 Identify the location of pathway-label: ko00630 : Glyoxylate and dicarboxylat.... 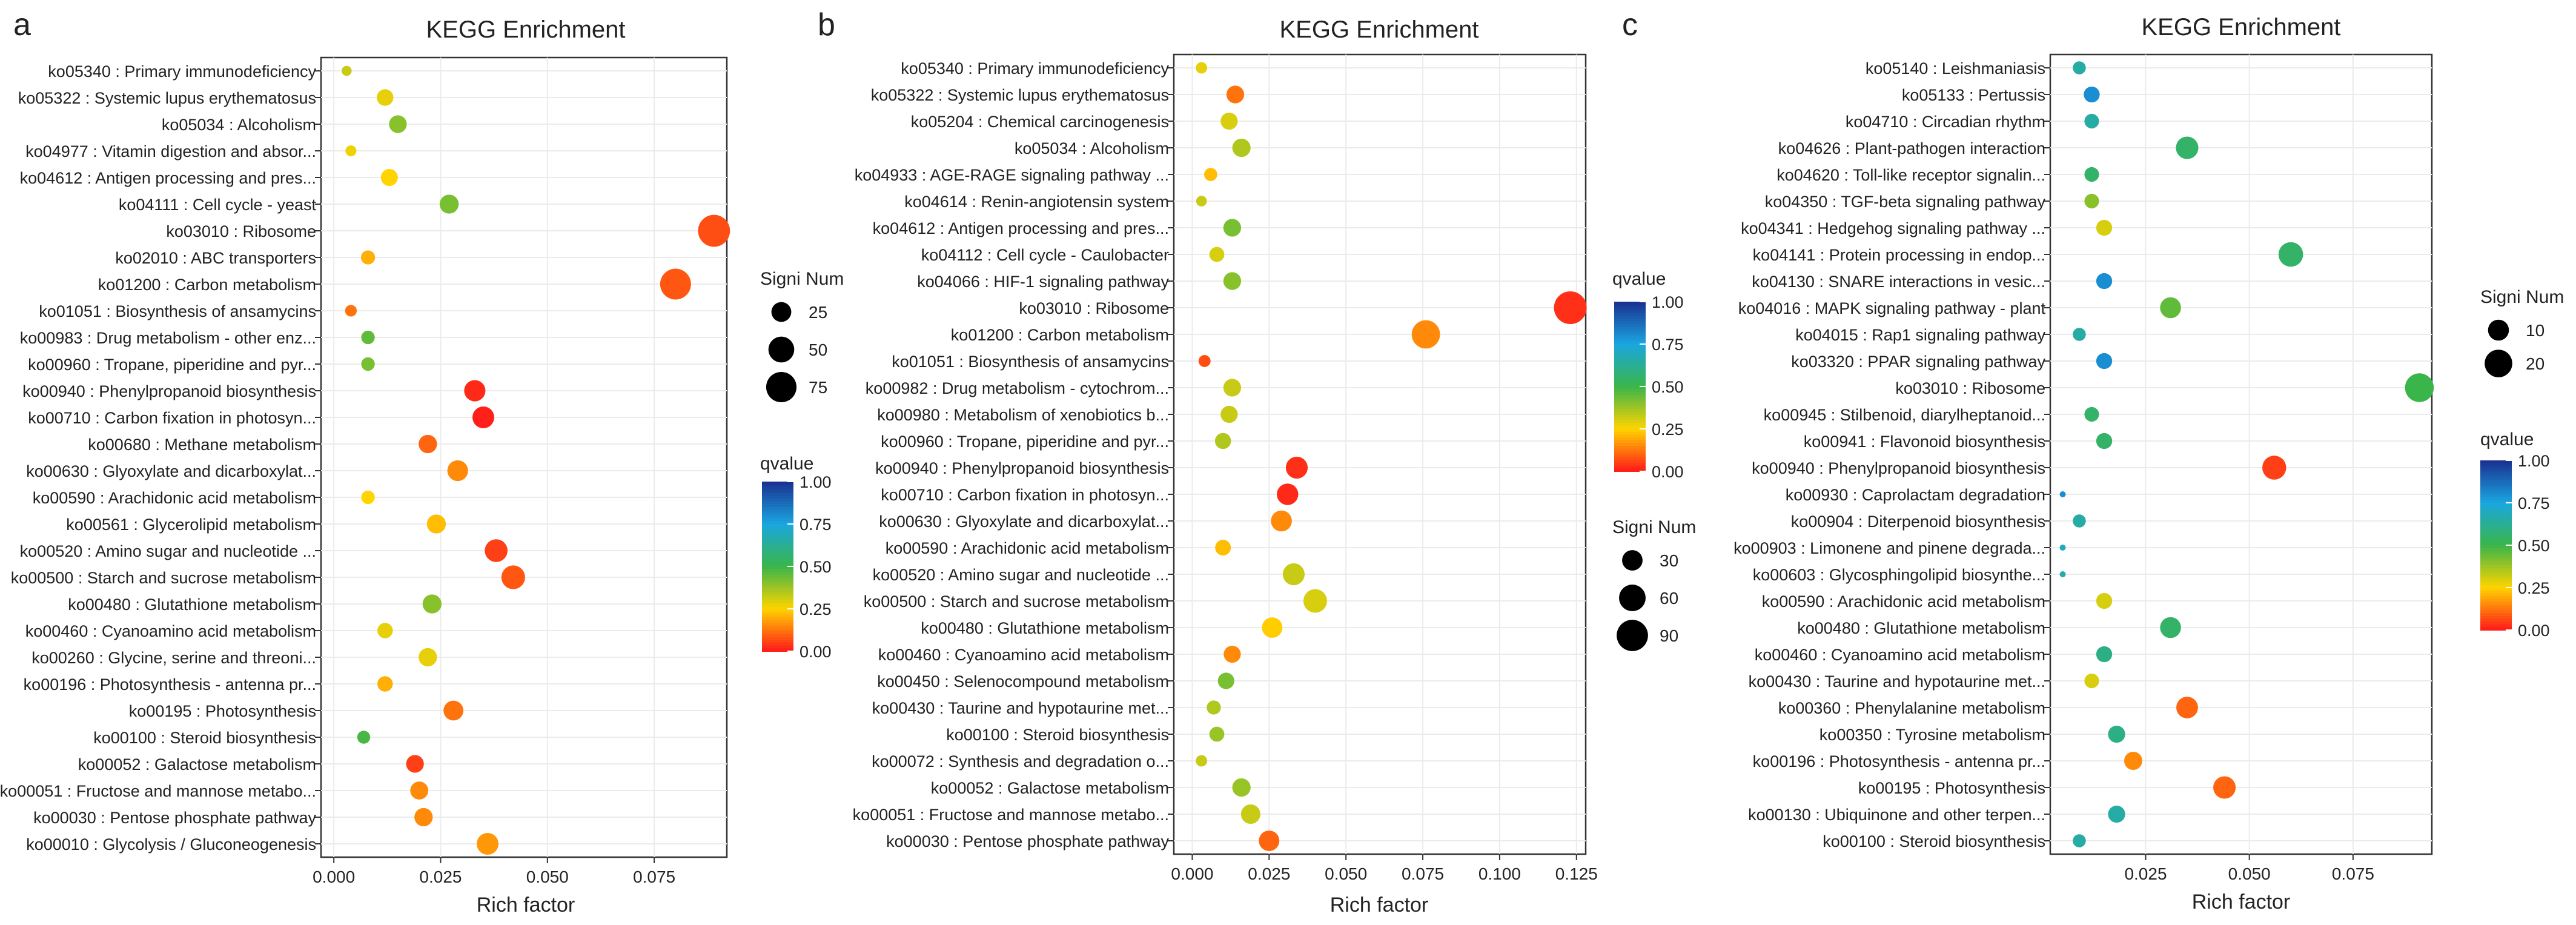
(1024, 521).